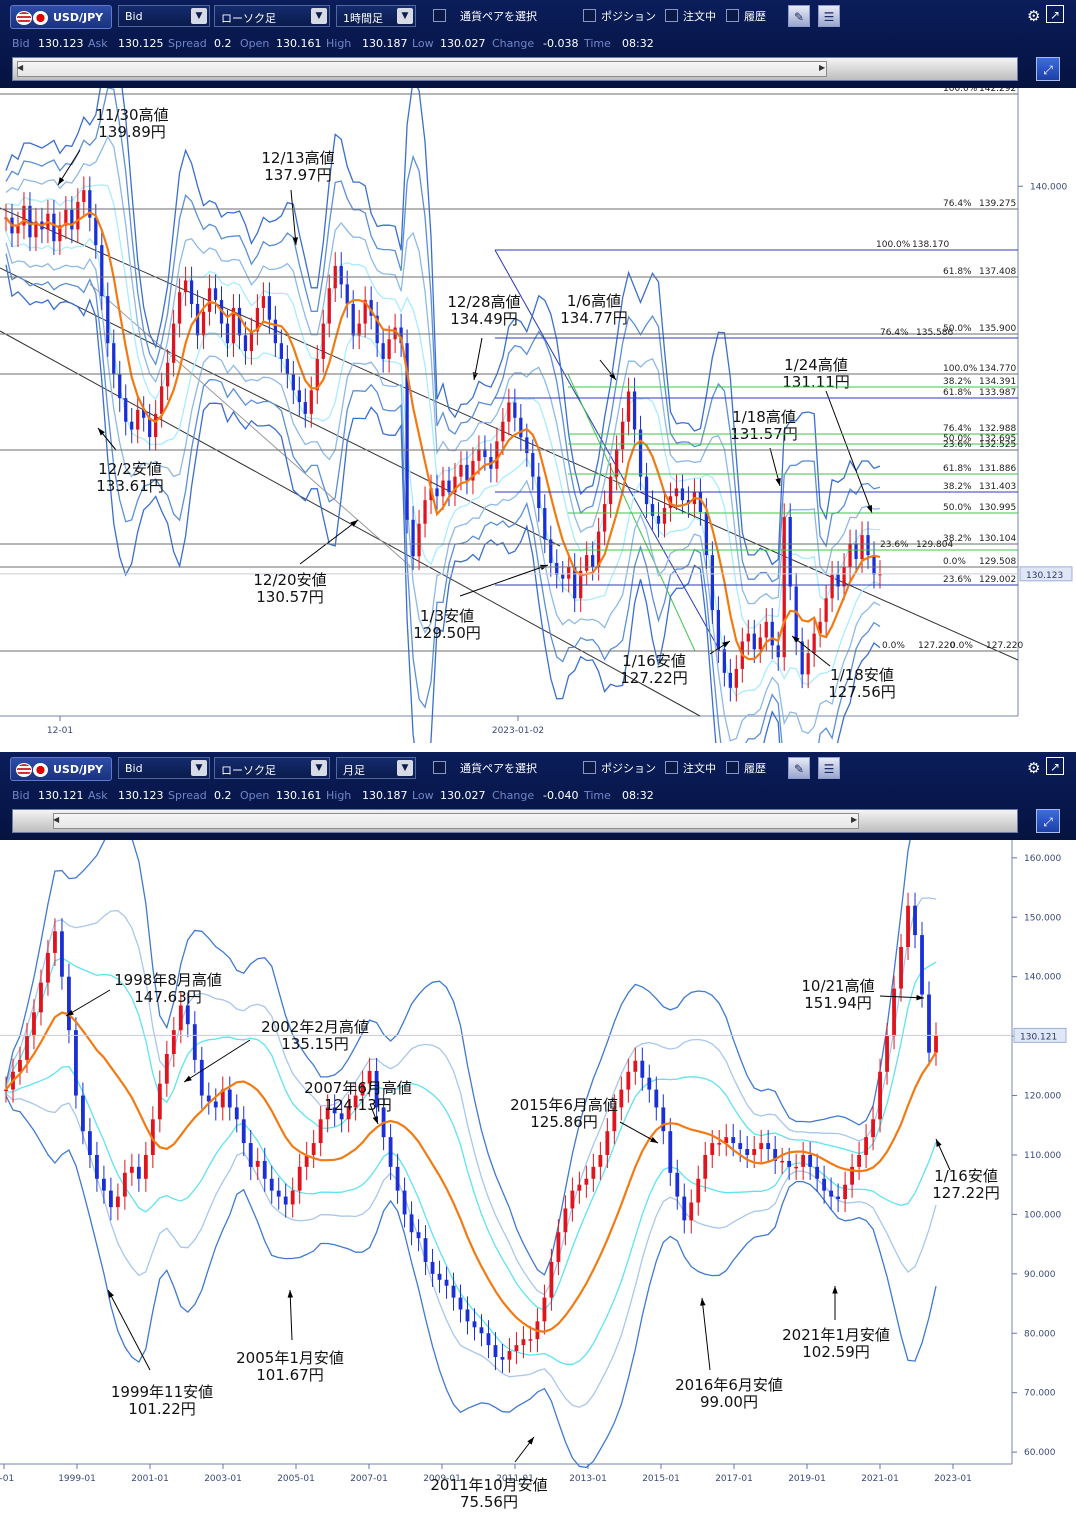  Describe the element at coordinates (98, 795) in the screenshot. I see `ask-label: Ask` at that location.